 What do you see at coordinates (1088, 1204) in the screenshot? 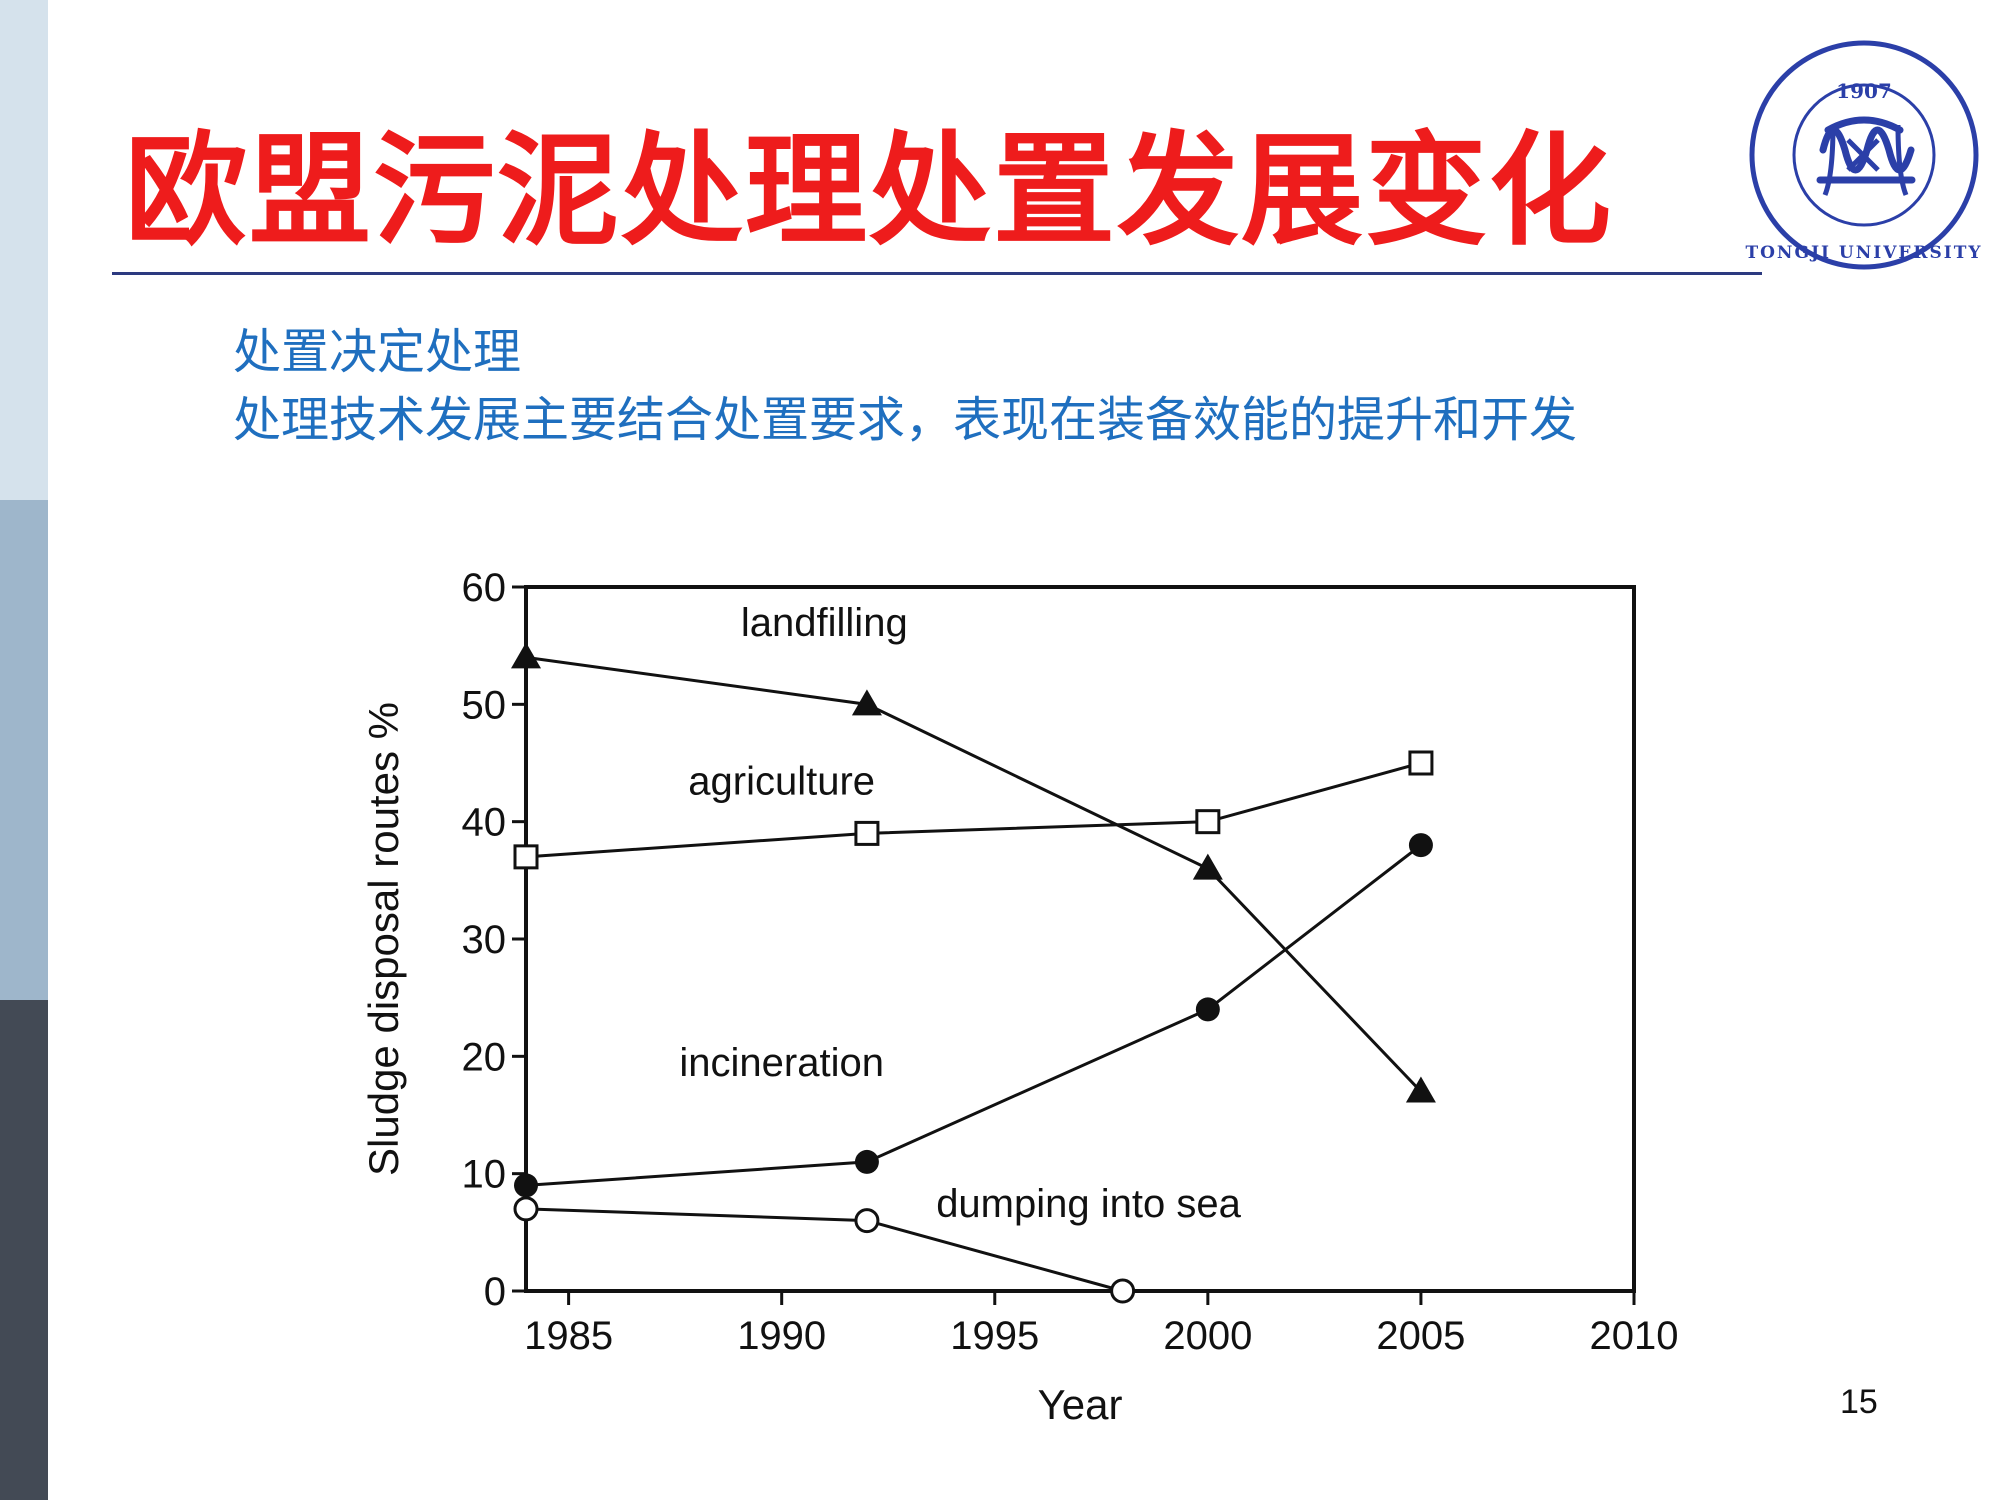
I see `series-label-3: dumping into sea` at bounding box center [1088, 1204].